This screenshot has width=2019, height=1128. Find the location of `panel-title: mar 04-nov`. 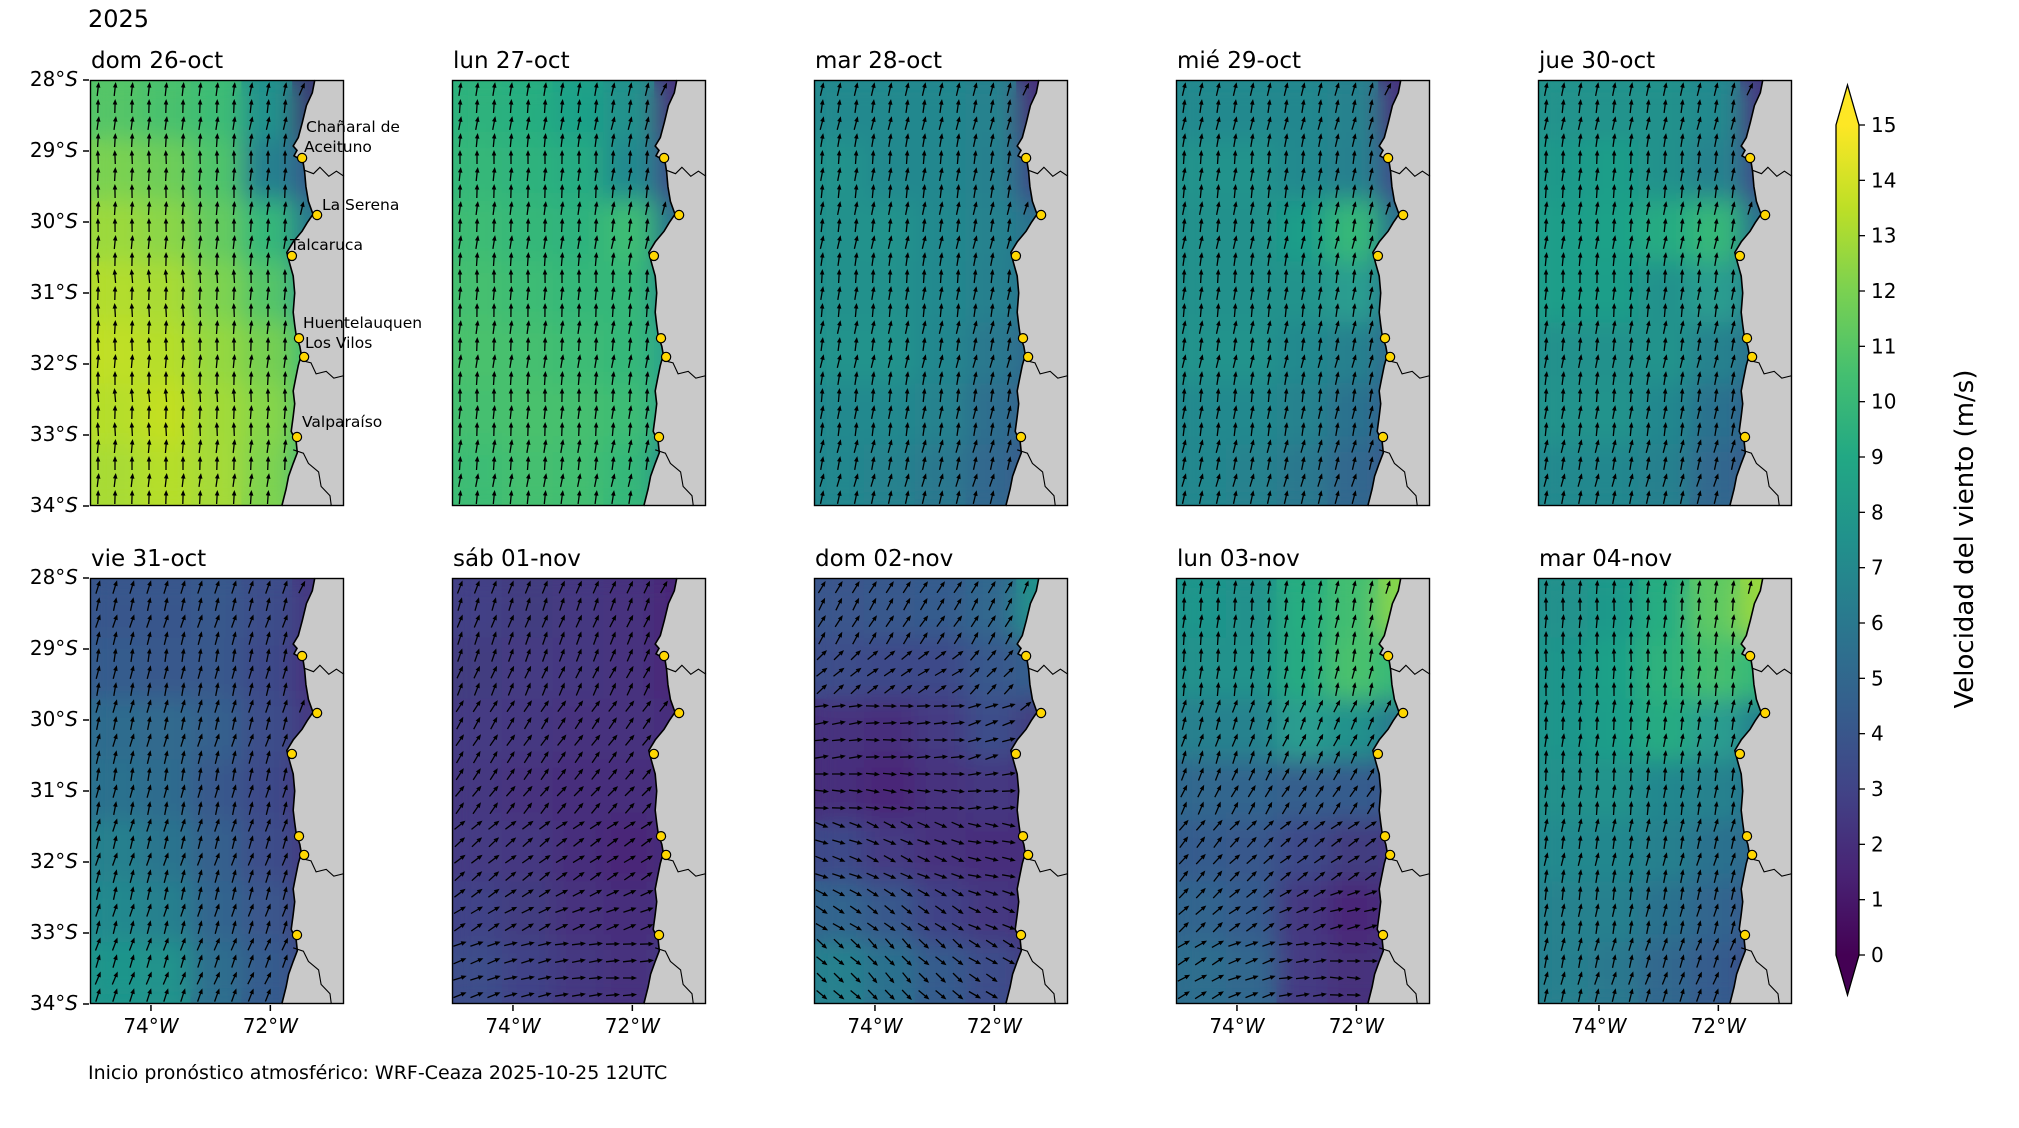

panel-title: mar 04-nov is located at coordinates (1606, 559).